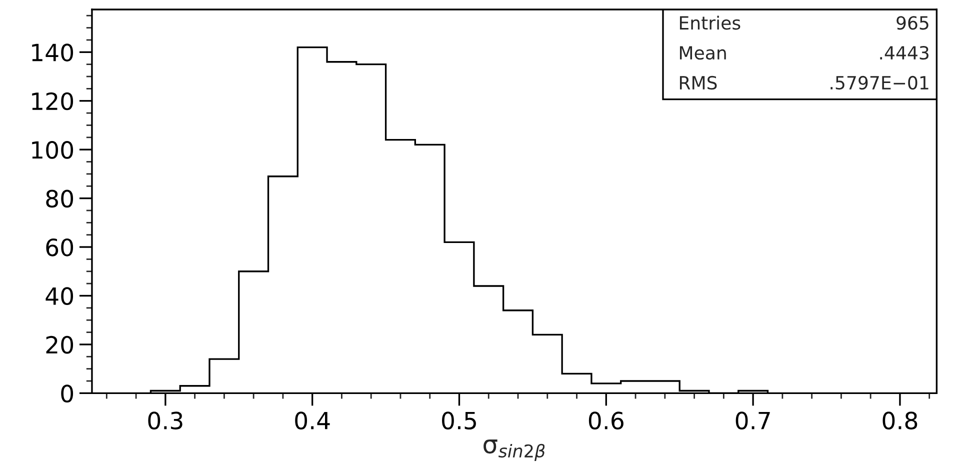 The image size is (961, 476). What do you see at coordinates (912, 23) in the screenshot?
I see `annotation: 965` at bounding box center [912, 23].